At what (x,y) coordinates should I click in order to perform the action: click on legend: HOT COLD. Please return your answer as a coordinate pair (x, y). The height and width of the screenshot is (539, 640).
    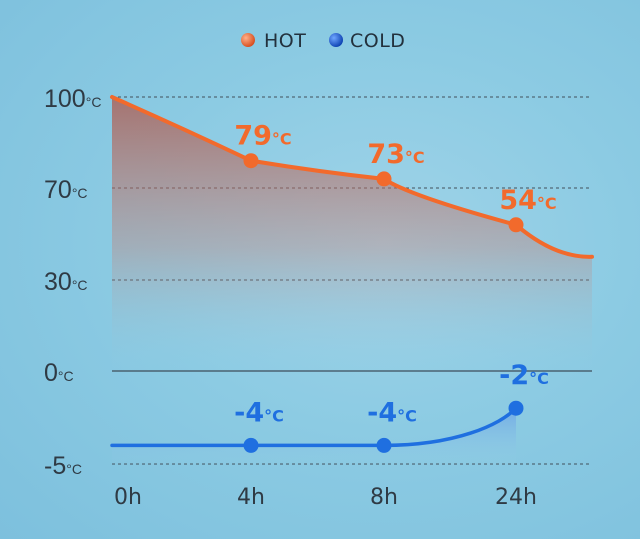
    Looking at the image, I should click on (323, 41).